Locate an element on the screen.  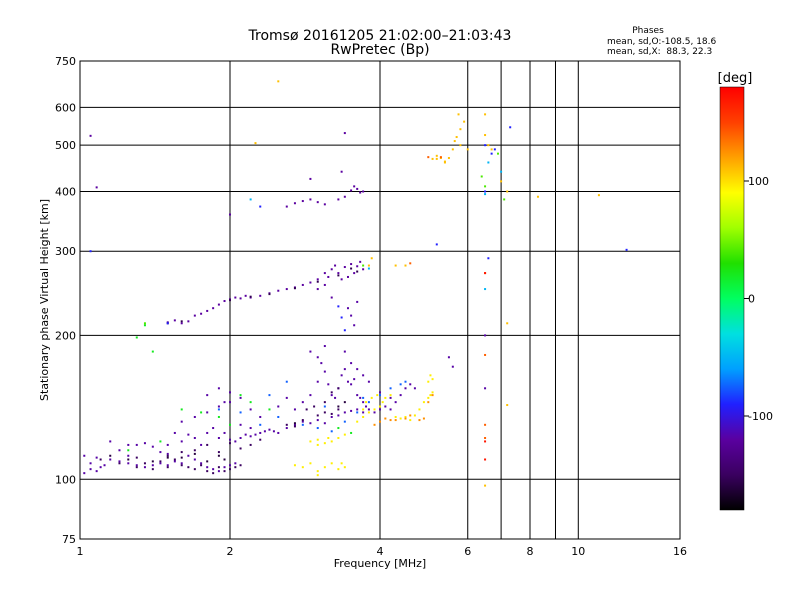
y-tick-label: 200 is located at coordinates (65, 335).